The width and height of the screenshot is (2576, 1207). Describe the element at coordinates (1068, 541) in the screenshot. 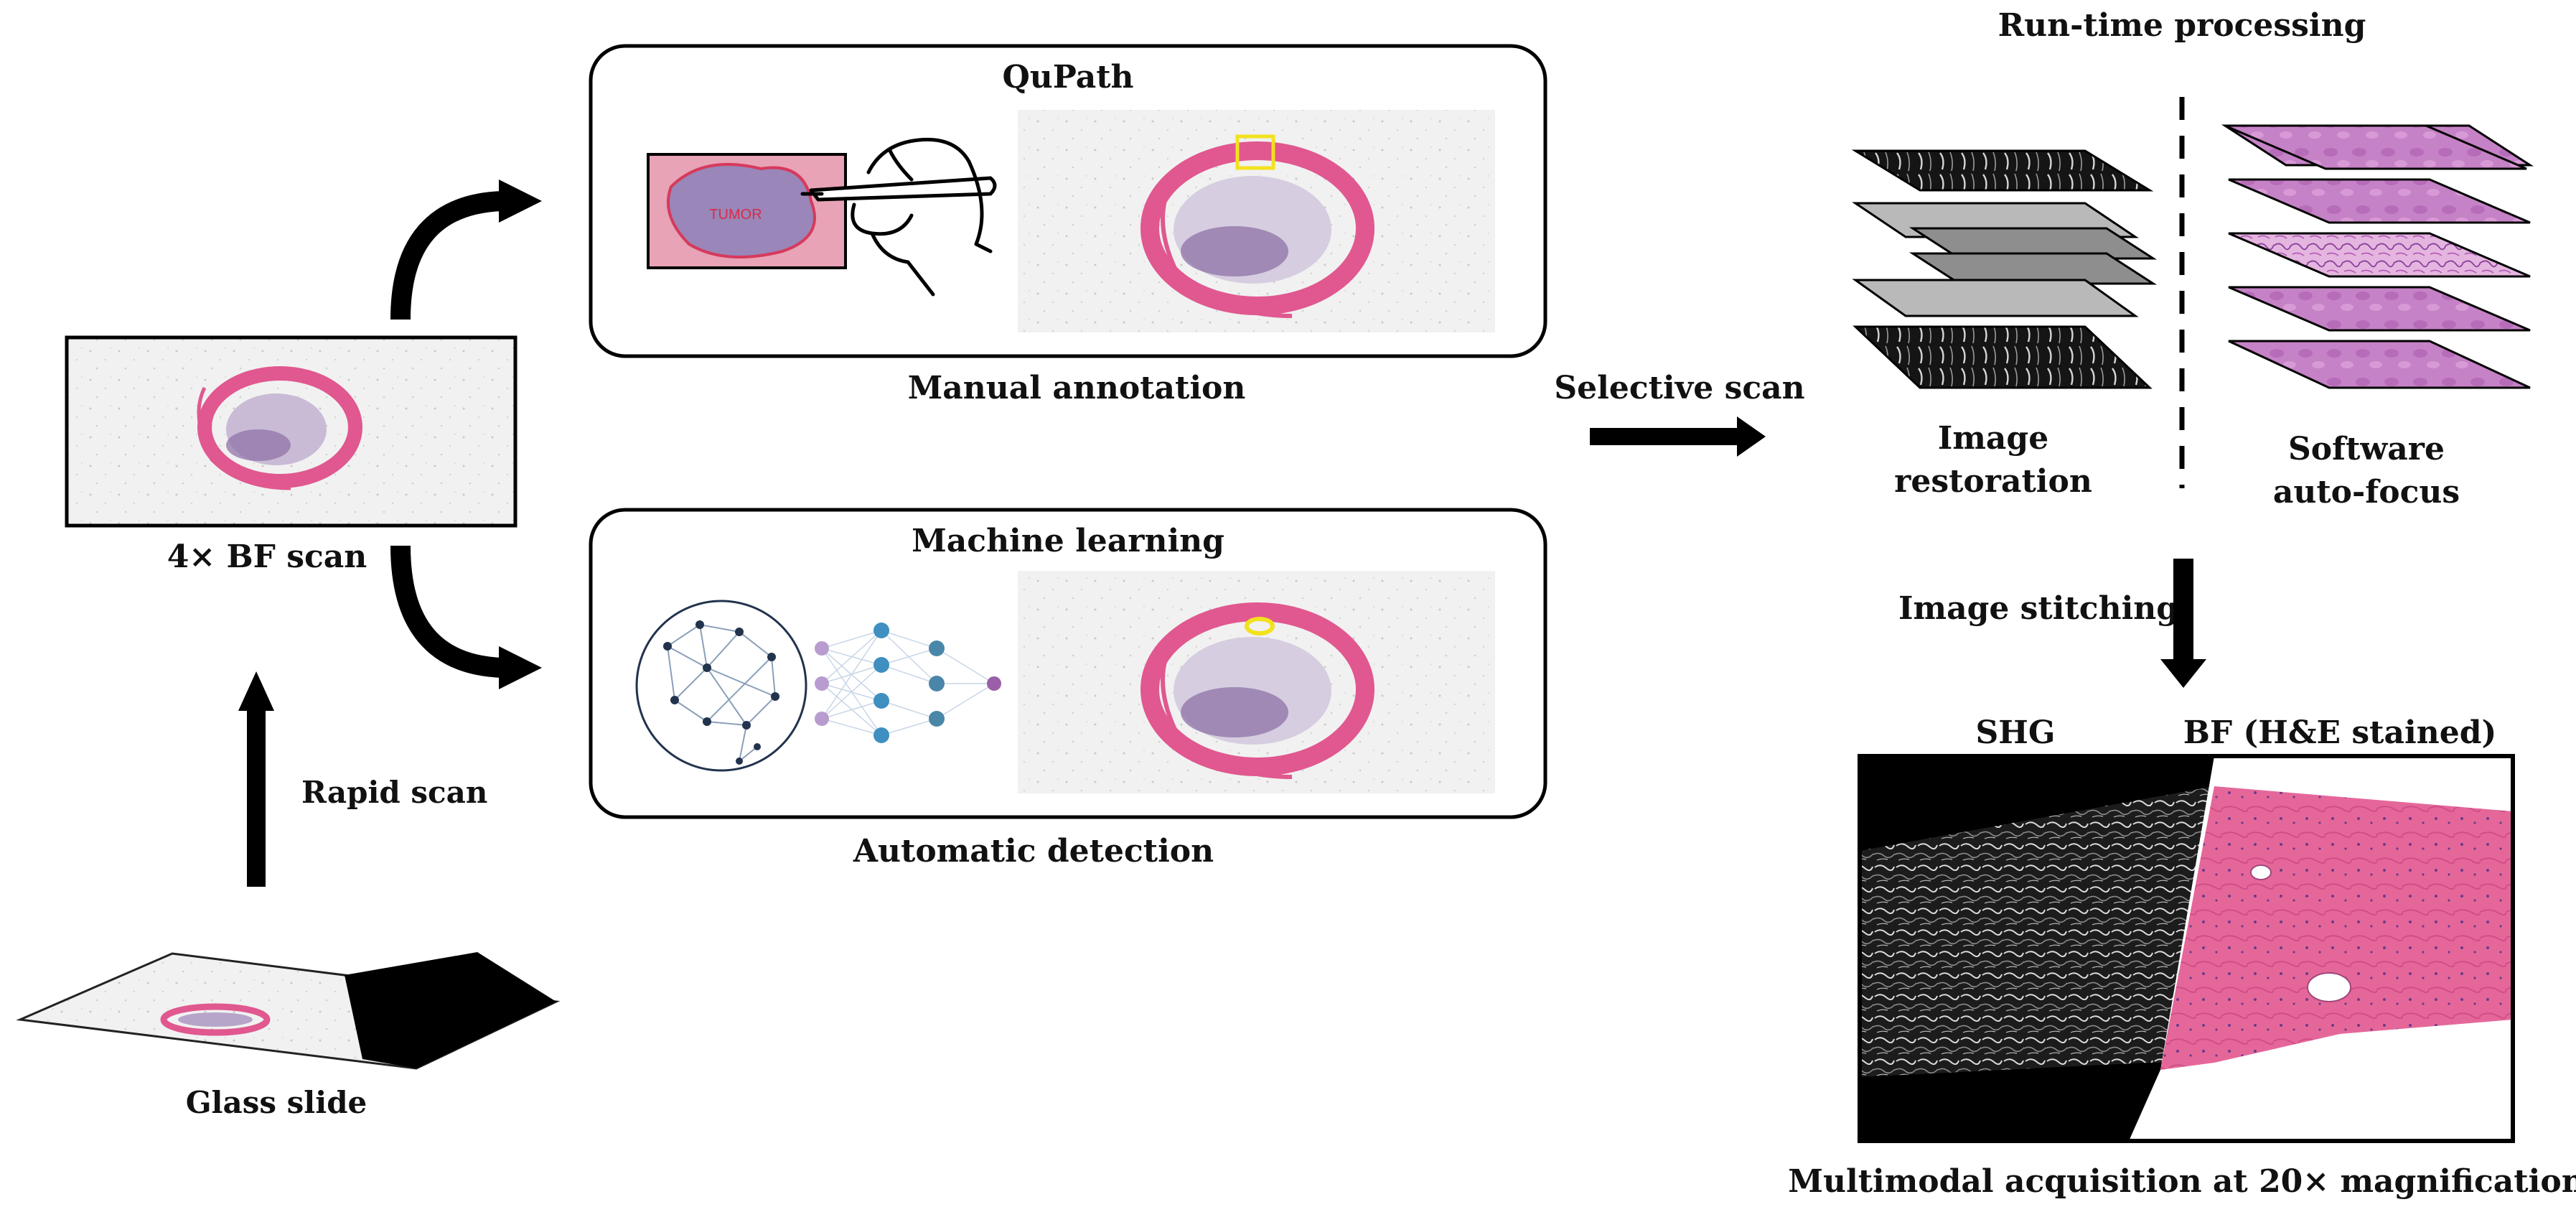

I see `ml-title: Machine learning` at that location.